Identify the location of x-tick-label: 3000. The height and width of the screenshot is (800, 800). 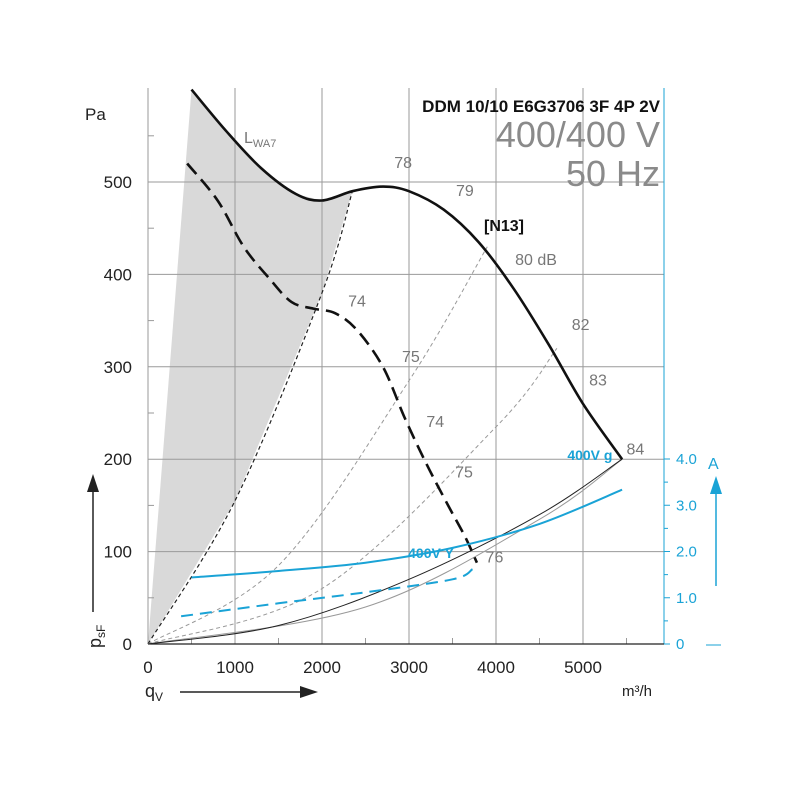
(409, 667).